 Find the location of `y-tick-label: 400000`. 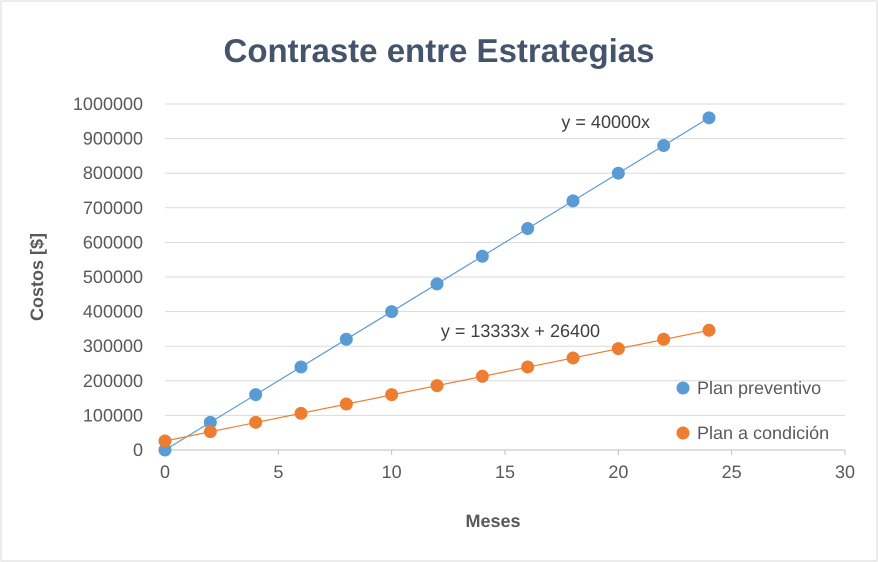

y-tick-label: 400000 is located at coordinates (112, 312).